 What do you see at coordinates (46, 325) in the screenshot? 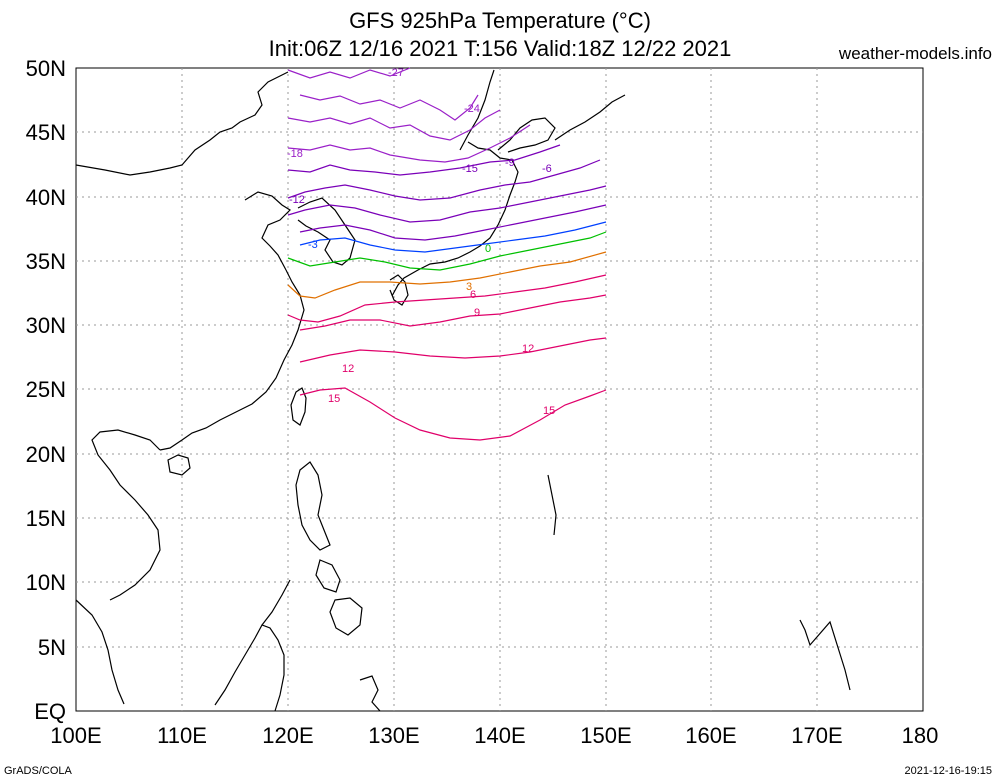
I see `lat-tick-label: 30N` at bounding box center [46, 325].